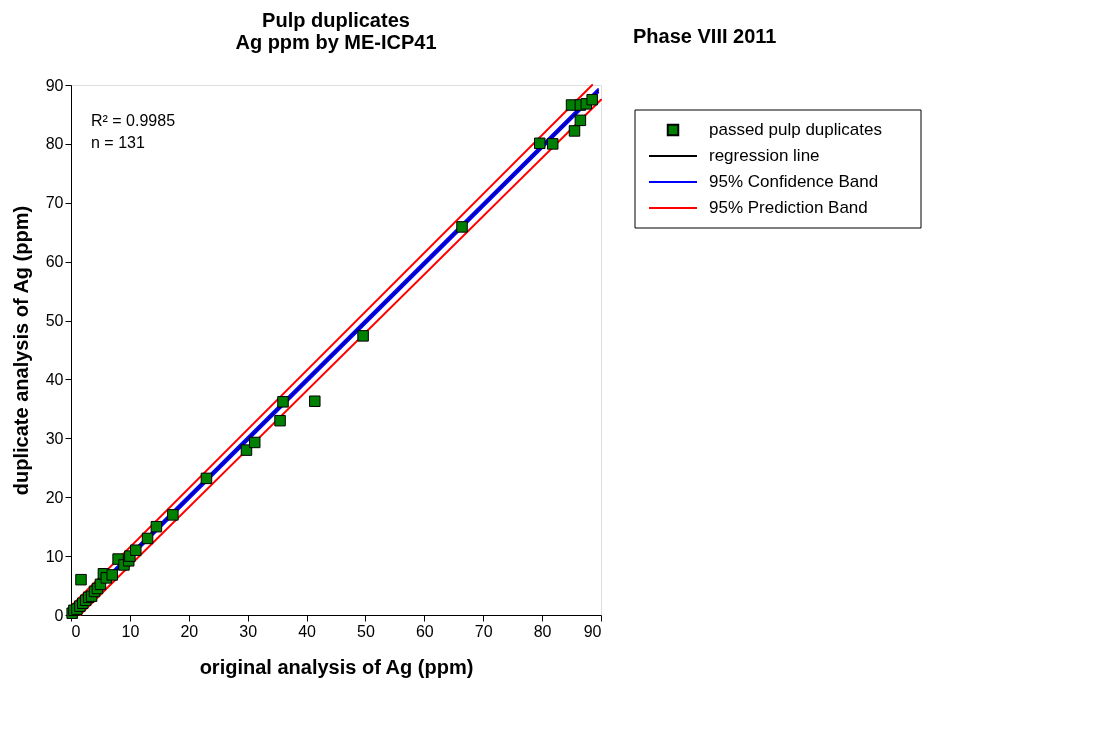  I want to click on y-tick-label: 10, so click(54, 556).